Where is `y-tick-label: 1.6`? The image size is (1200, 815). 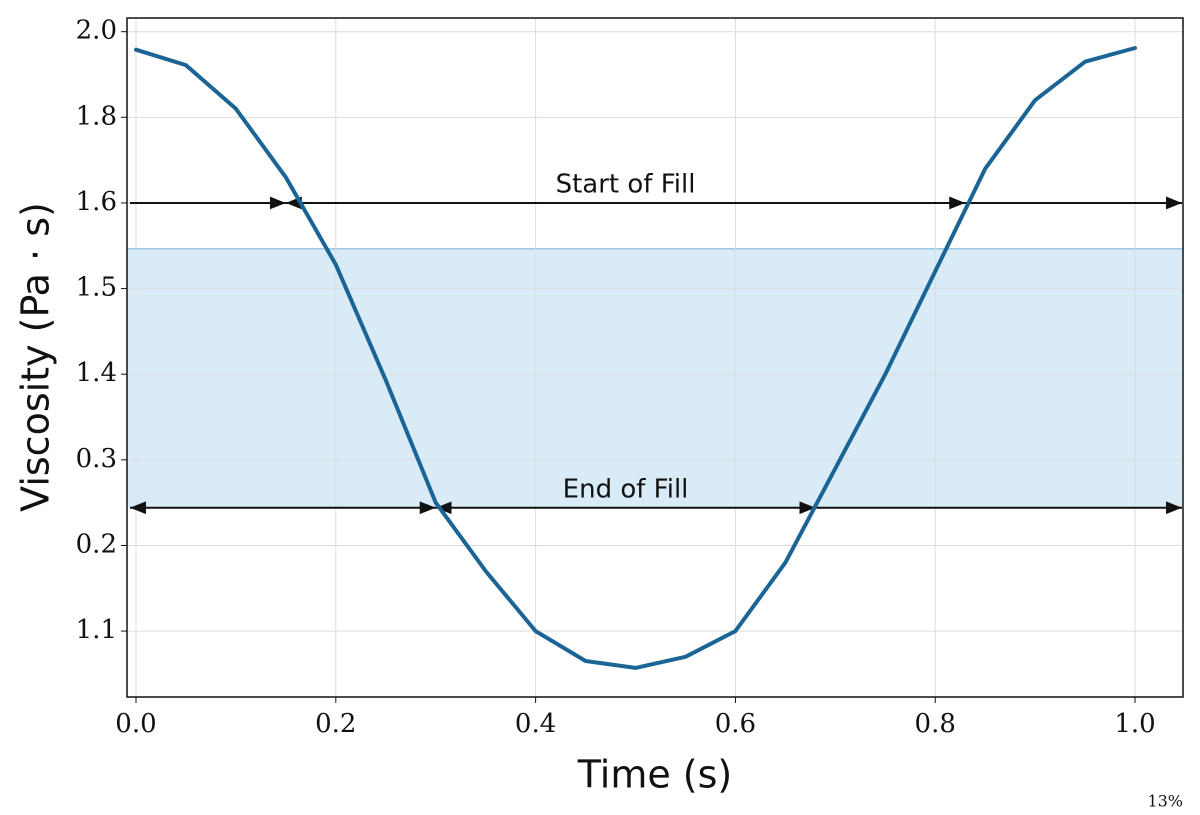 y-tick-label: 1.6 is located at coordinates (96, 202).